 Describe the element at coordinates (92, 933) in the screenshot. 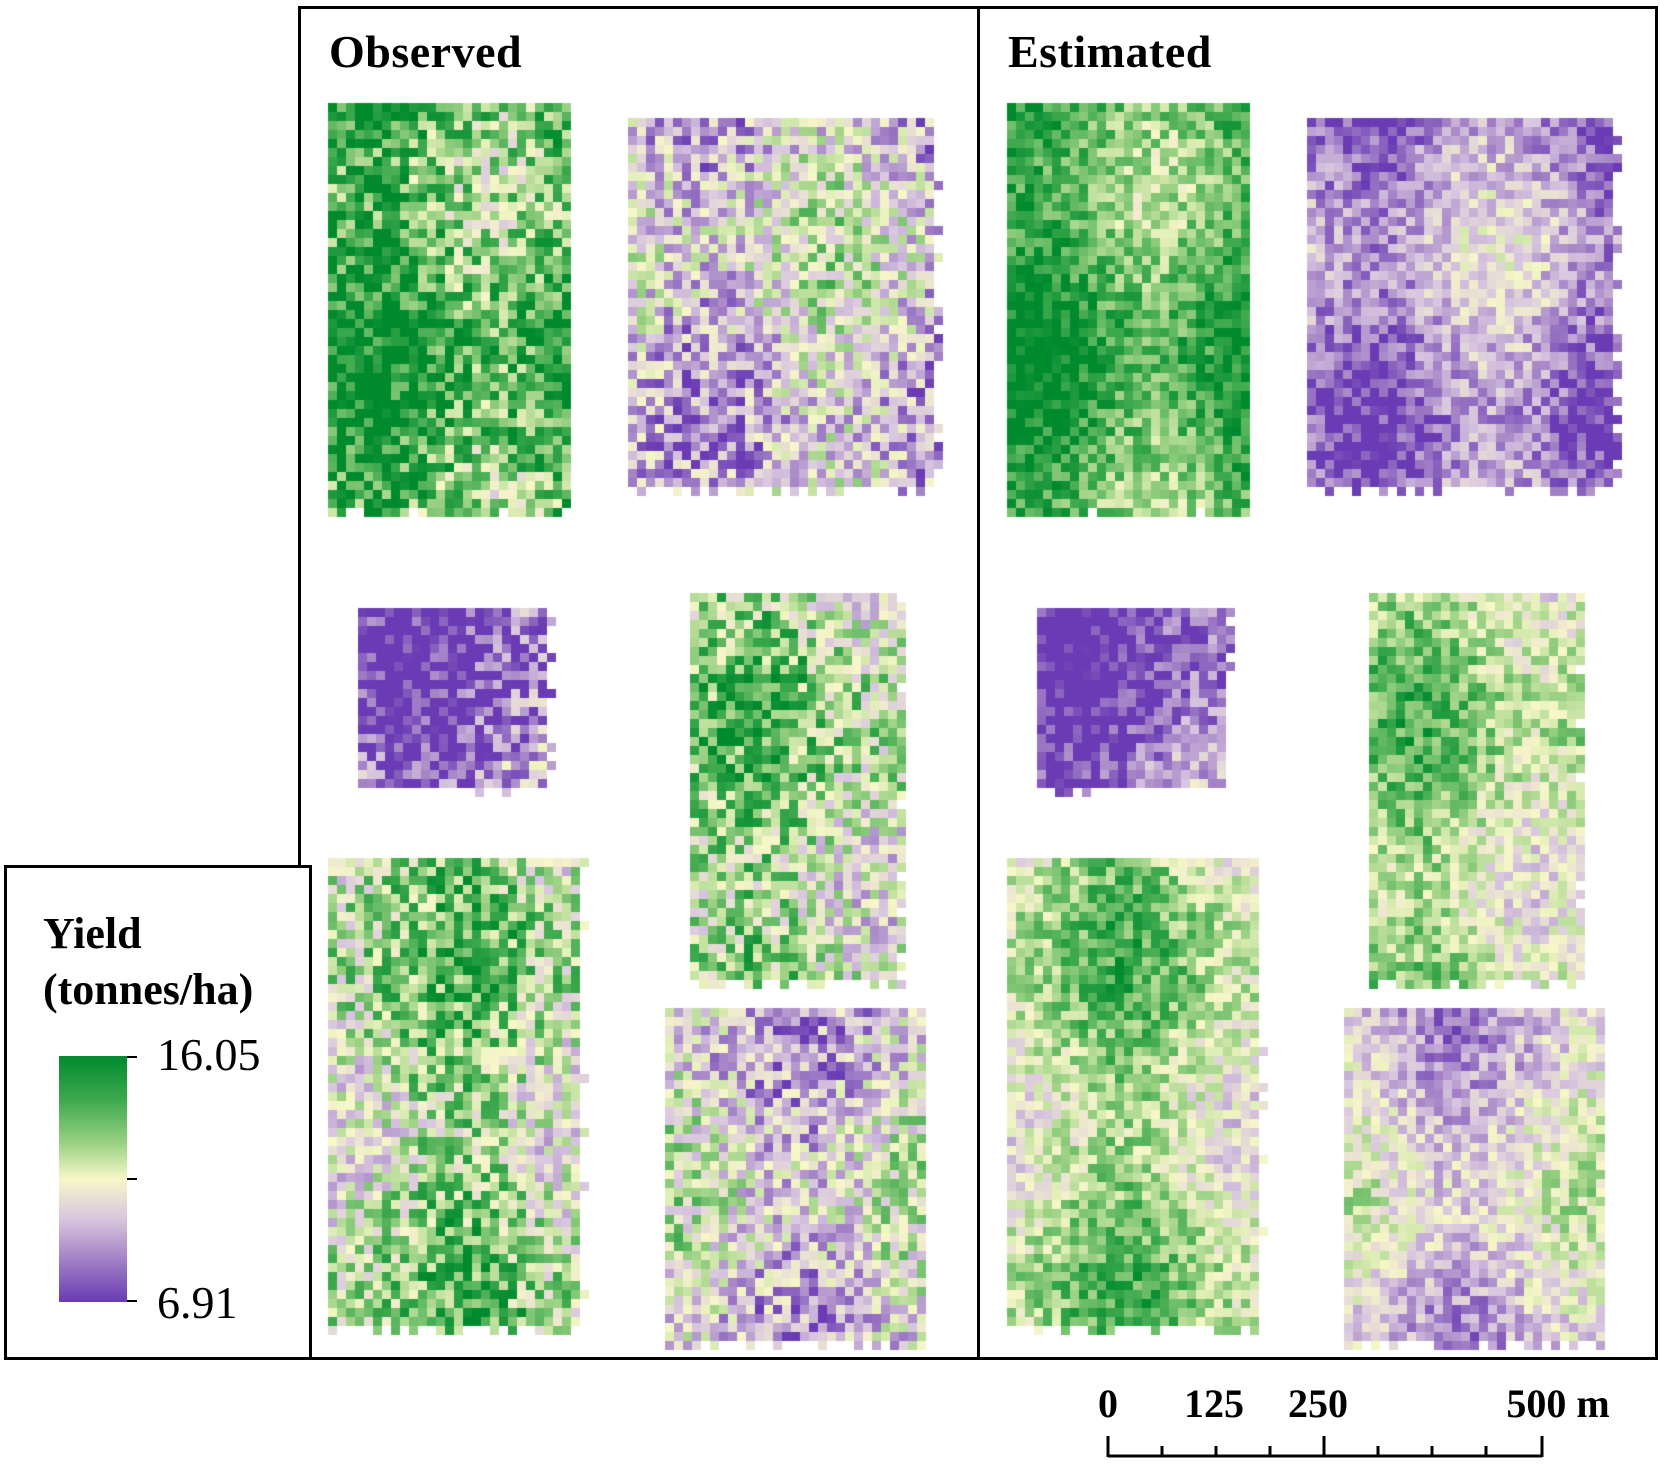

I see `legend-title-line-1: Yield` at that location.